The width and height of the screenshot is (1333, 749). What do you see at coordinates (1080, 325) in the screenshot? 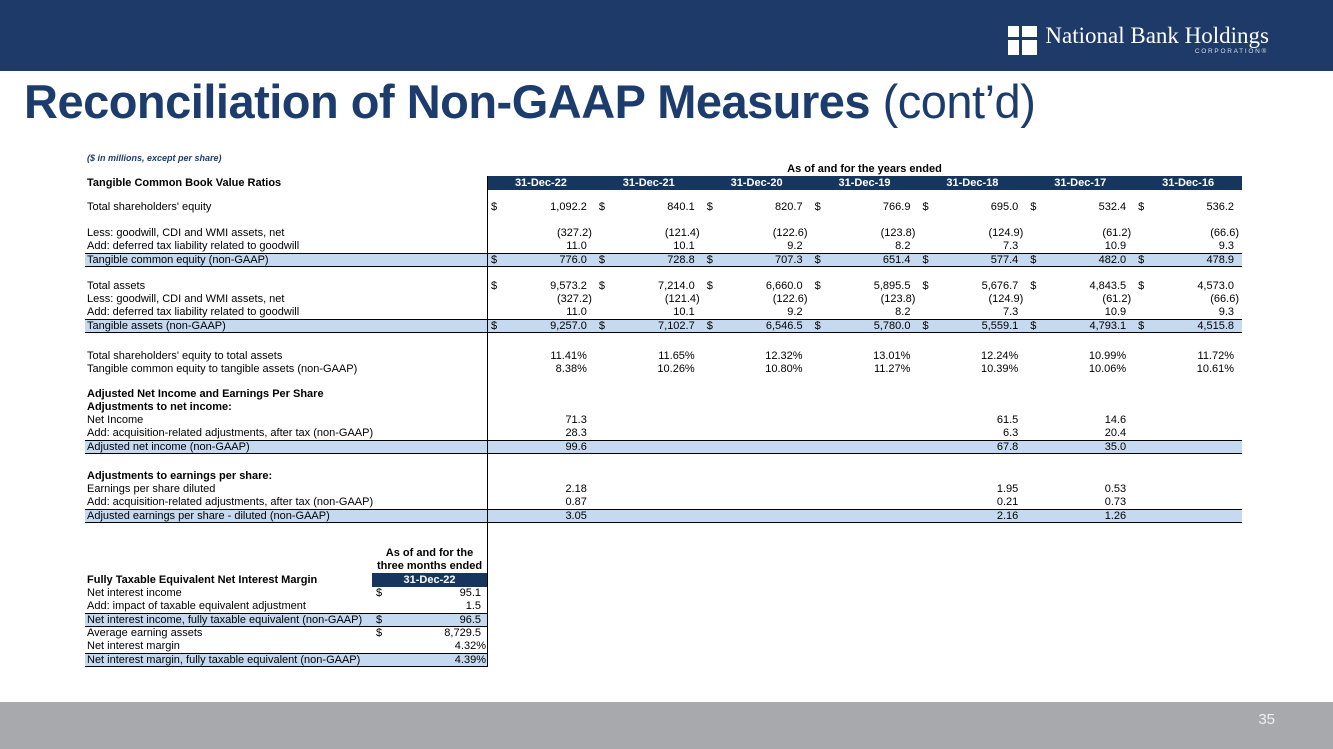
I see `cell-value: $4,793.1` at bounding box center [1080, 325].